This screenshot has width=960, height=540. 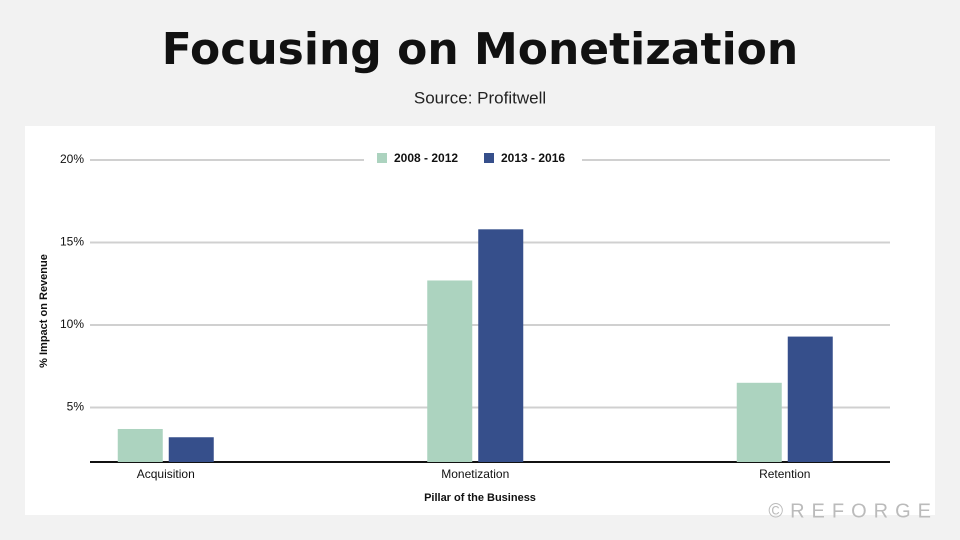 I want to click on y-axis-title: % Impact on Revenue, so click(x=44, y=311).